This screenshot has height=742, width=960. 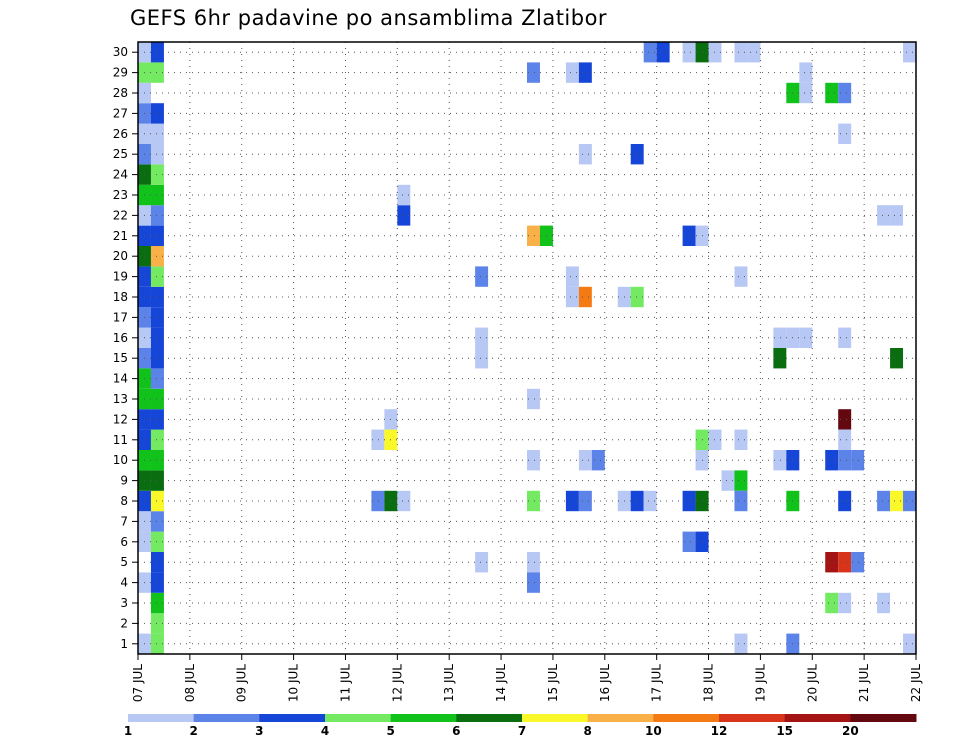 What do you see at coordinates (120, 134) in the screenshot?
I see `y-tick-label: 26` at bounding box center [120, 134].